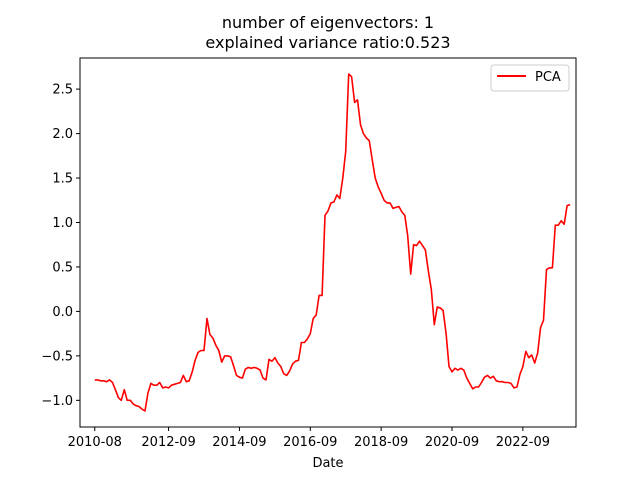  What do you see at coordinates (548, 77) in the screenshot?
I see `legend-label: PCA` at bounding box center [548, 77].